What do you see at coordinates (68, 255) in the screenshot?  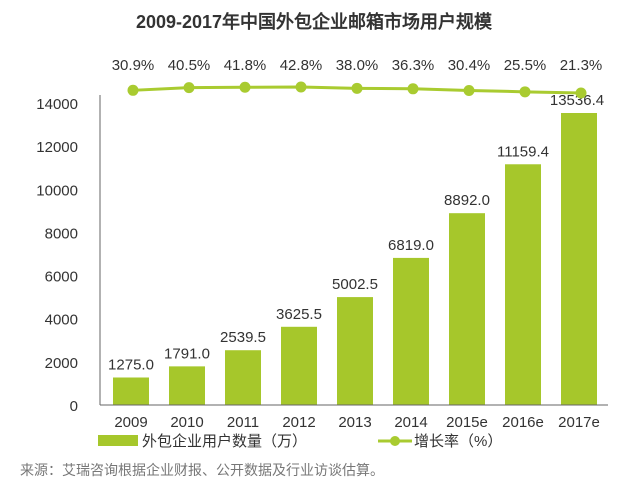 I see `y-axis: 0 2000 4000 6000 8000 10000 12000 14000` at bounding box center [68, 255].